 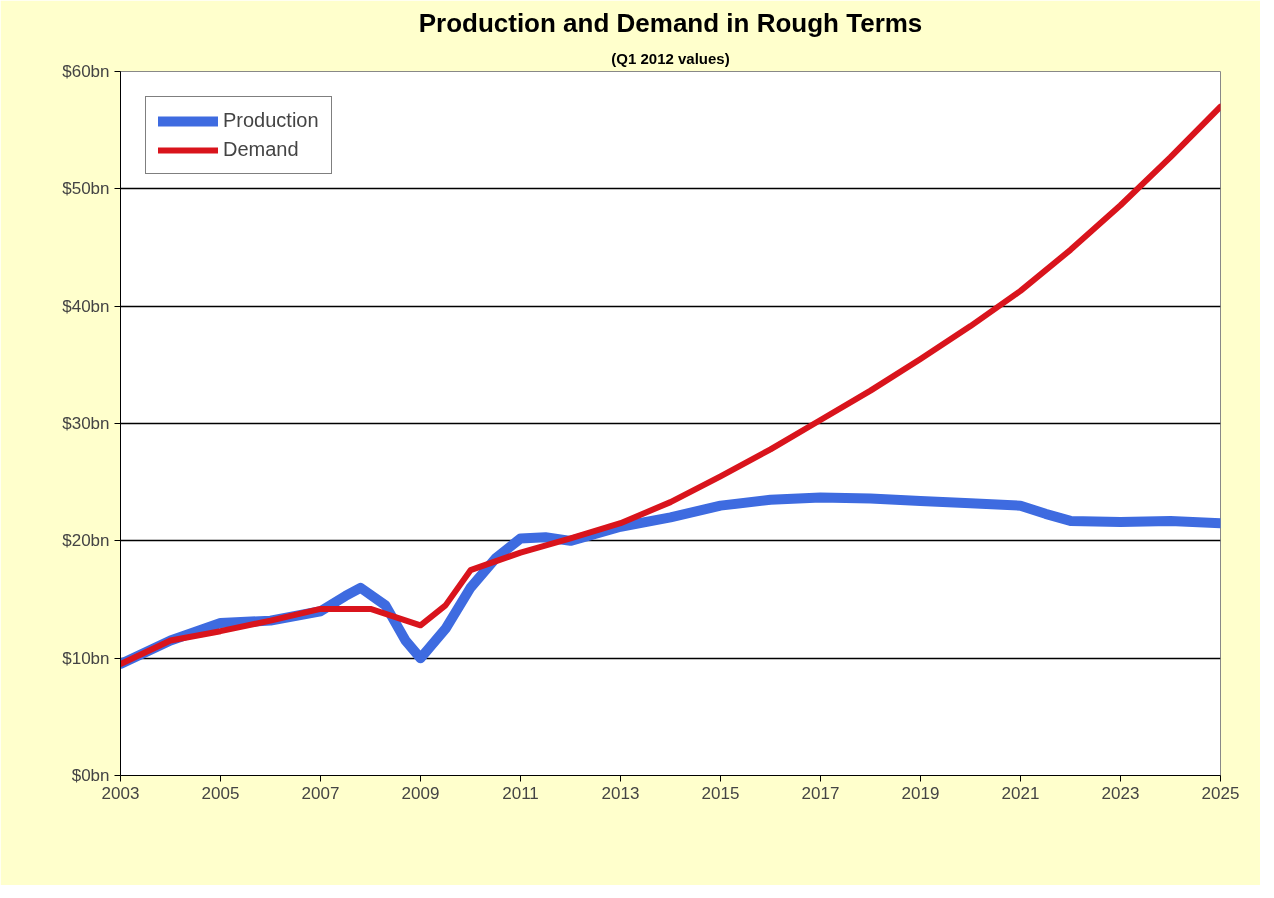 What do you see at coordinates (86, 71) in the screenshot?
I see `y-tick-label: $60bn` at bounding box center [86, 71].